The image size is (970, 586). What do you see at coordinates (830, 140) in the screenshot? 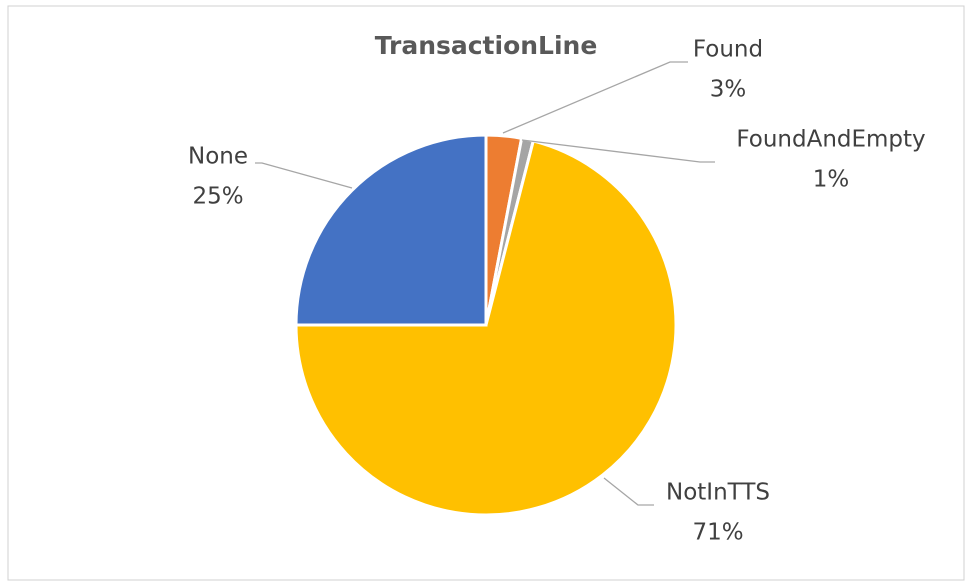
I see `category-label: FoundAndEmpty` at bounding box center [830, 140].